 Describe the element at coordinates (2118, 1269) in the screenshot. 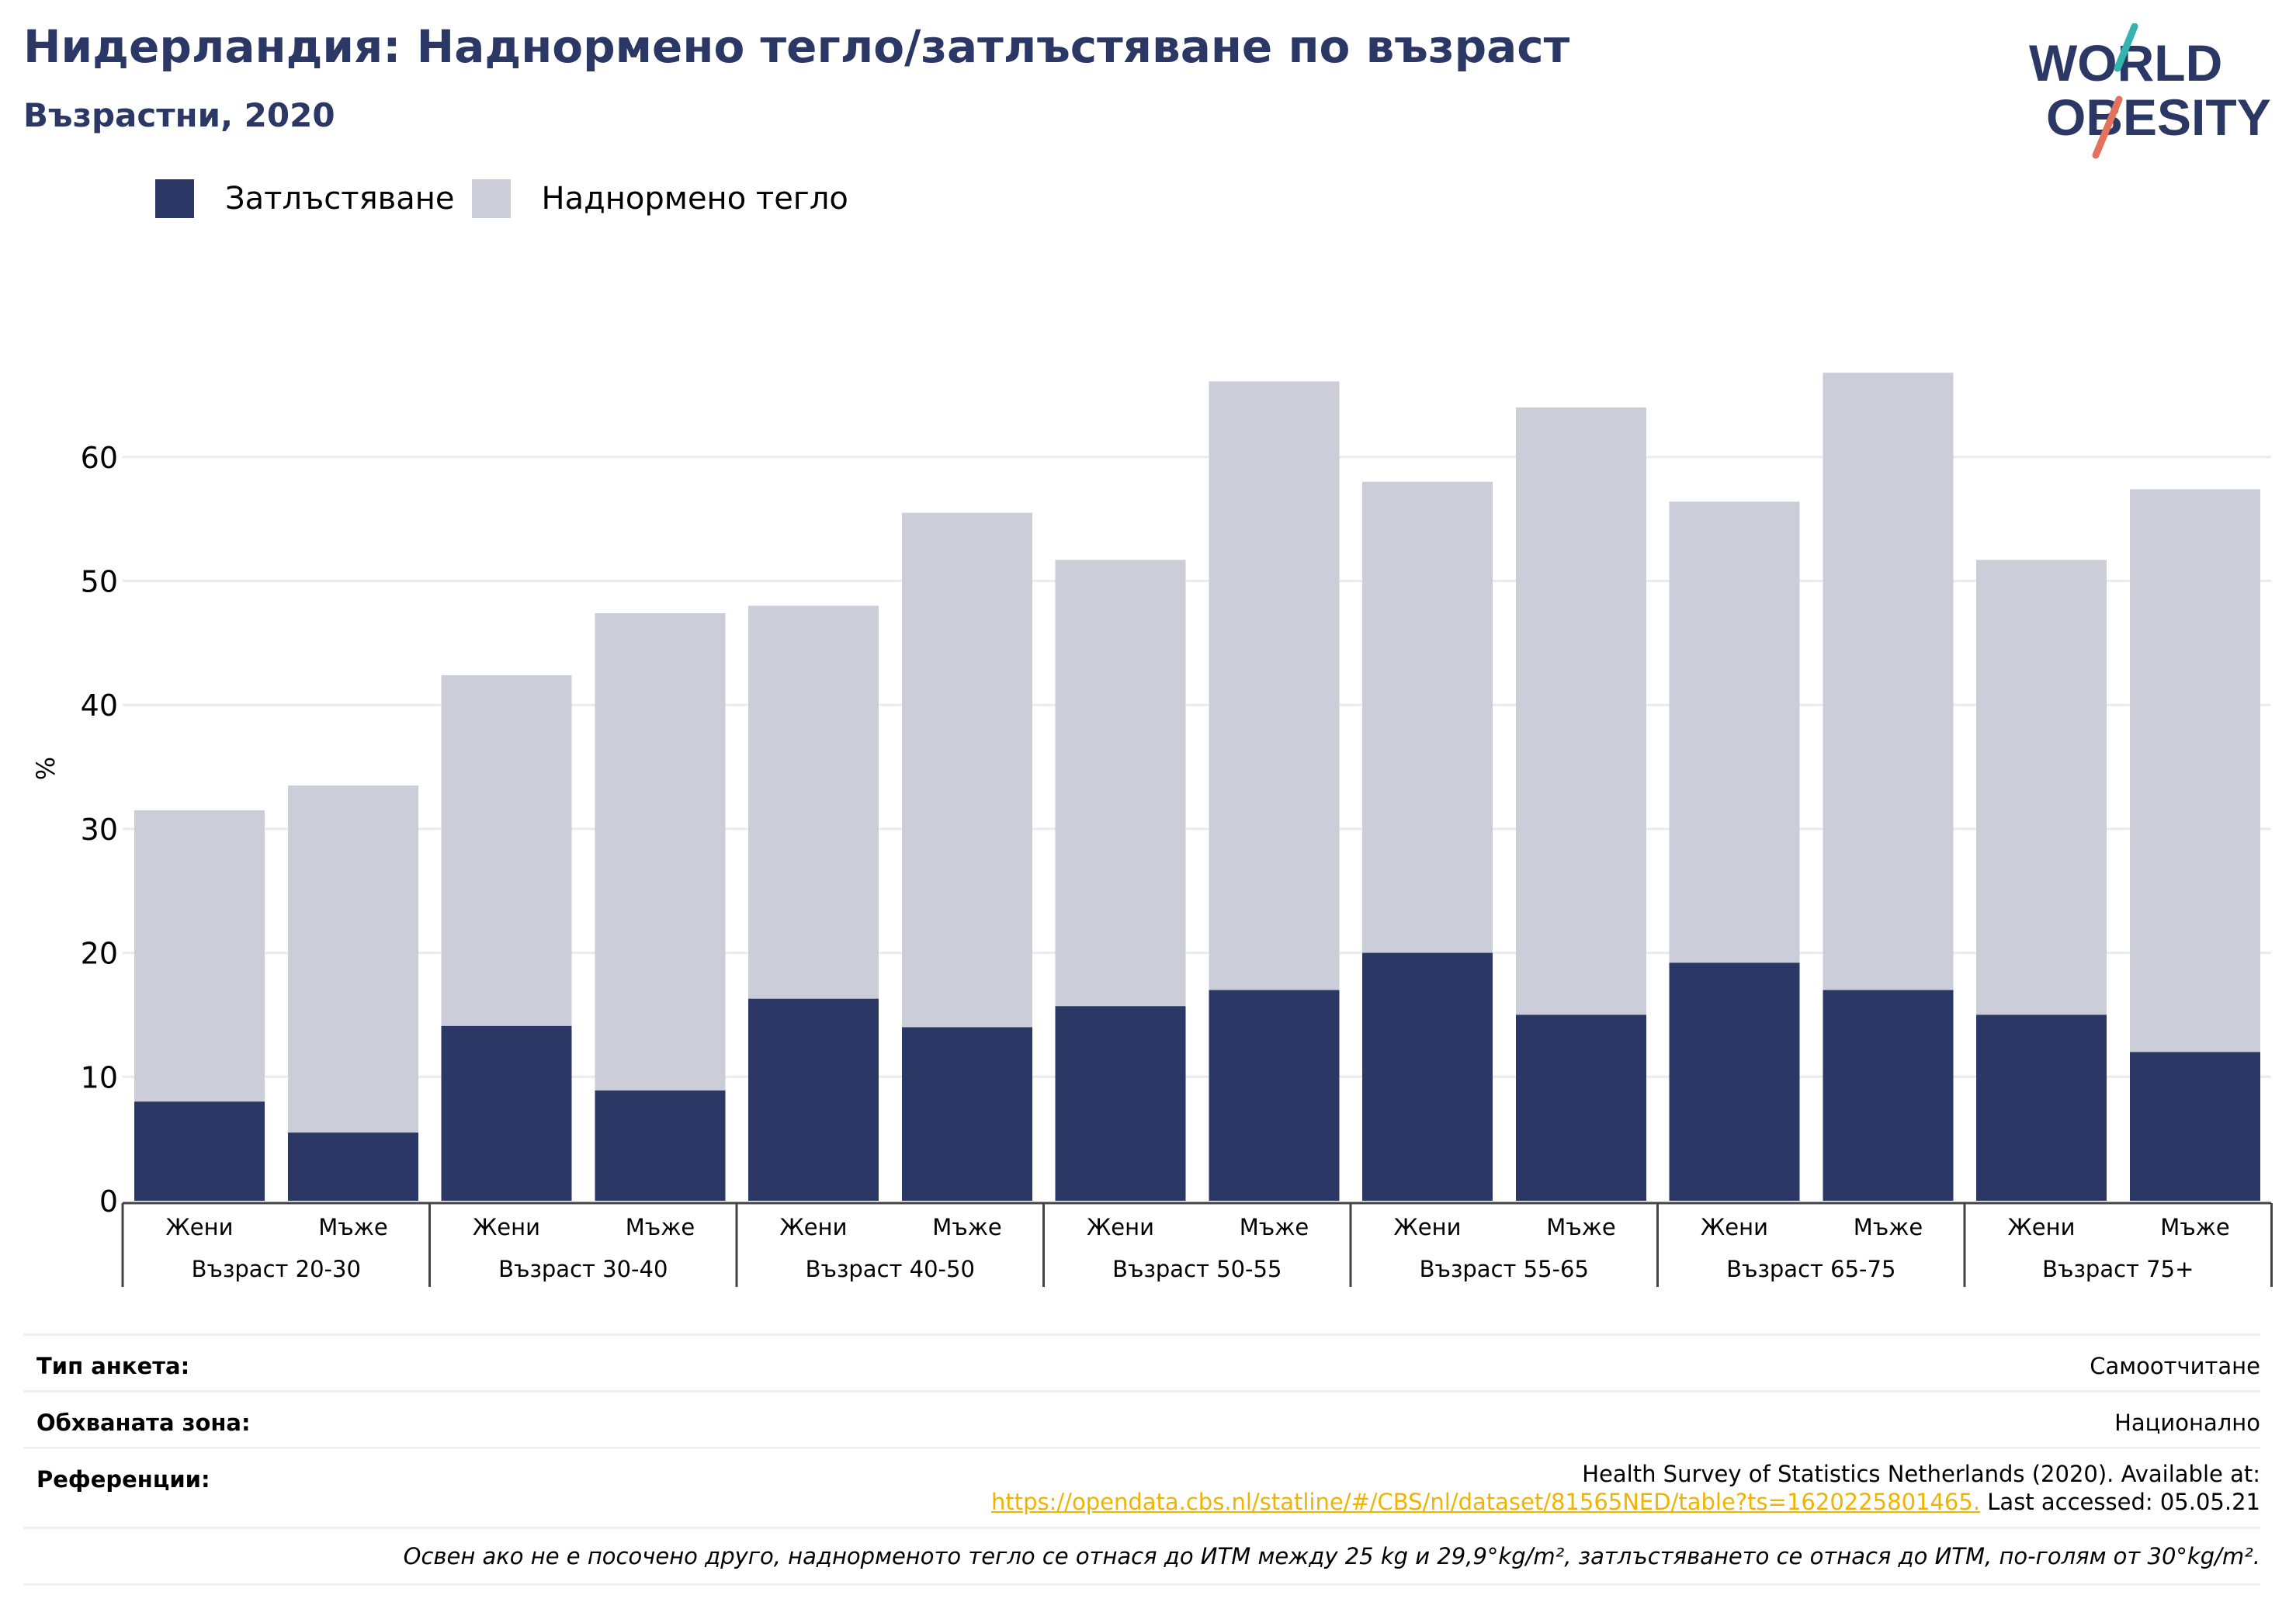

I see `x-group-label: Възраст 75+` at that location.